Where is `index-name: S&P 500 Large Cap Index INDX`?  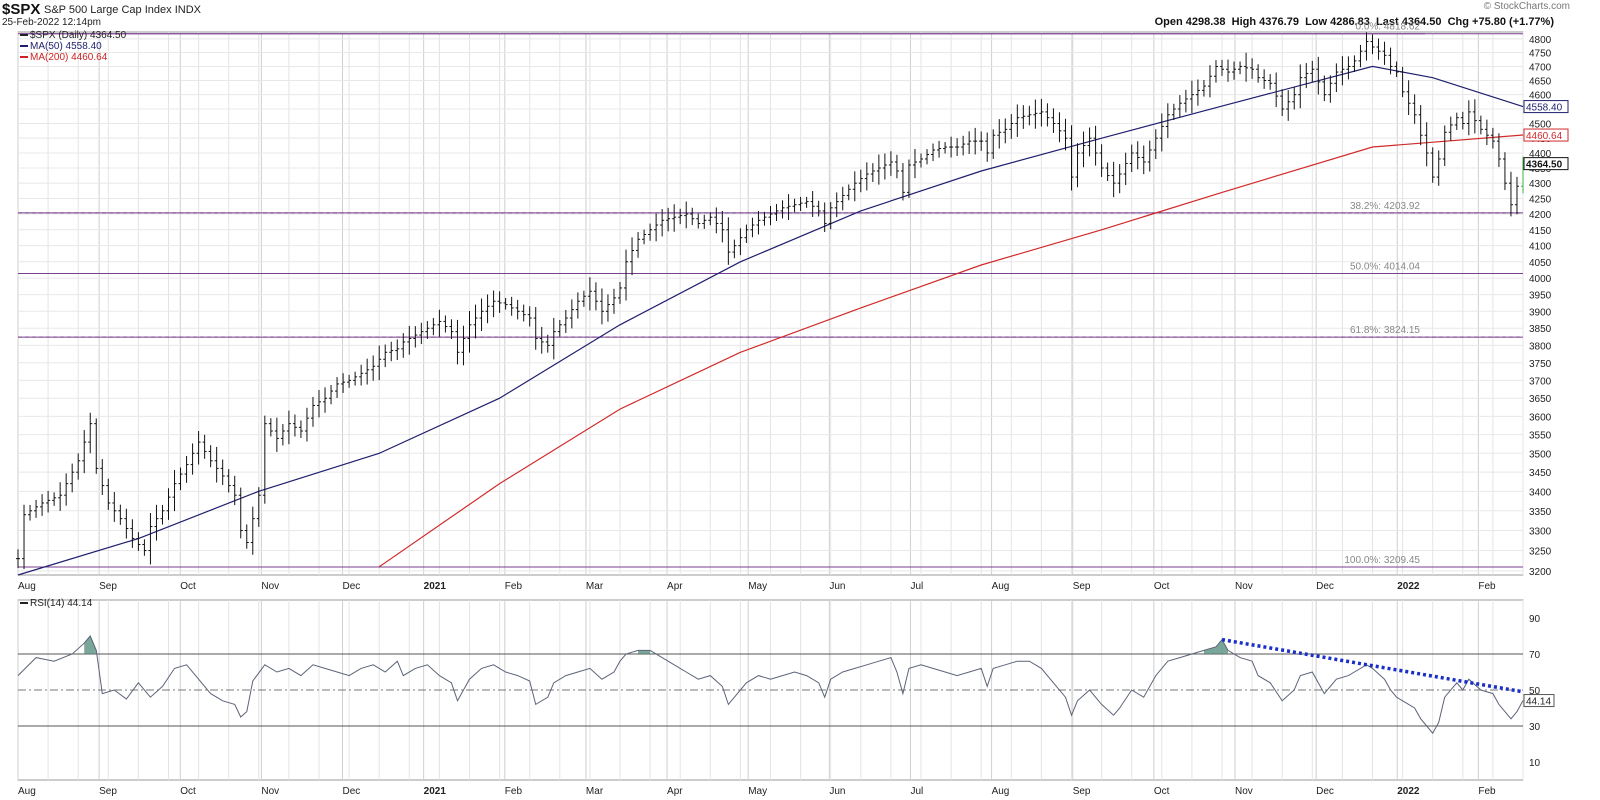 index-name: S&P 500 Large Cap Index INDX is located at coordinates (122, 10).